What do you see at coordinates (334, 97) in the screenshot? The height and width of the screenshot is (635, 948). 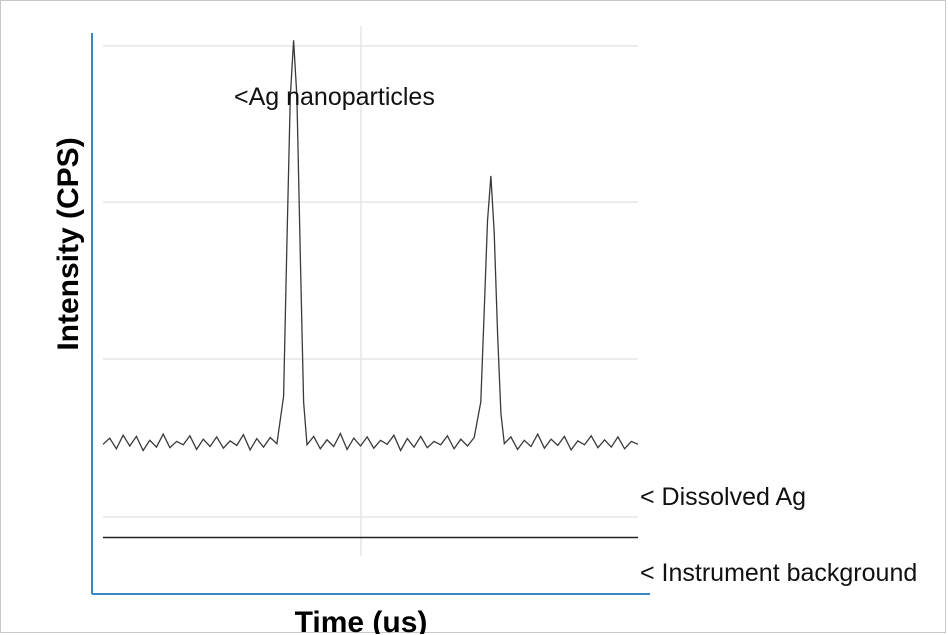 I see `annotation-ag-nanoparticles: <Ag nanoparticles` at bounding box center [334, 97].